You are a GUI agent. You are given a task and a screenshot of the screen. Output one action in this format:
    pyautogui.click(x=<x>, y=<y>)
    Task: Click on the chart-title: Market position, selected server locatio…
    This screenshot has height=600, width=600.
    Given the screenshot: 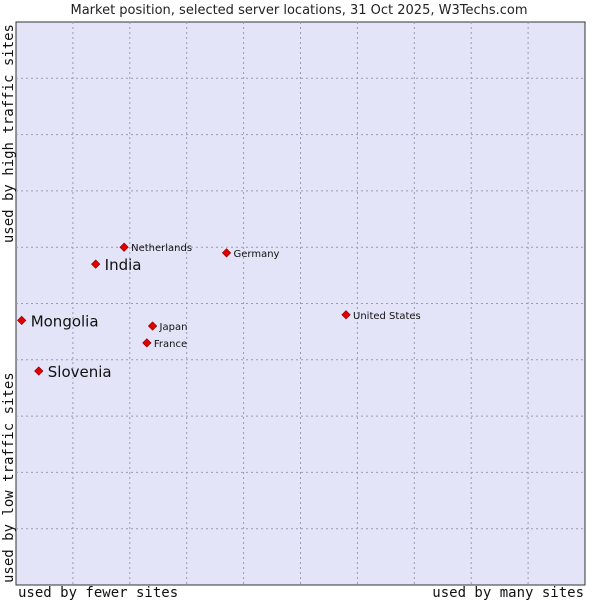 What is the action you would take?
    pyautogui.click(x=298, y=10)
    